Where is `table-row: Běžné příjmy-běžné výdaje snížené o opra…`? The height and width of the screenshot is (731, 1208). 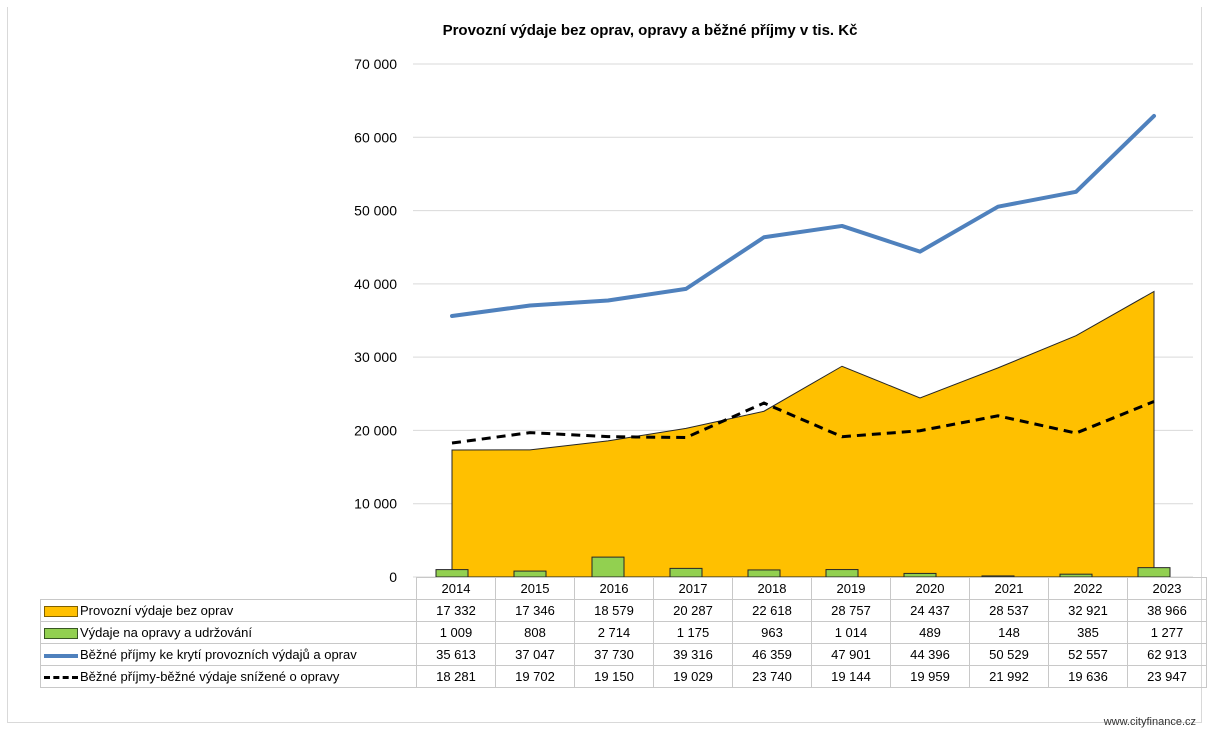
table-row: Běžné příjmy-běžné výdaje snížené o opra… is located at coordinates (623, 676).